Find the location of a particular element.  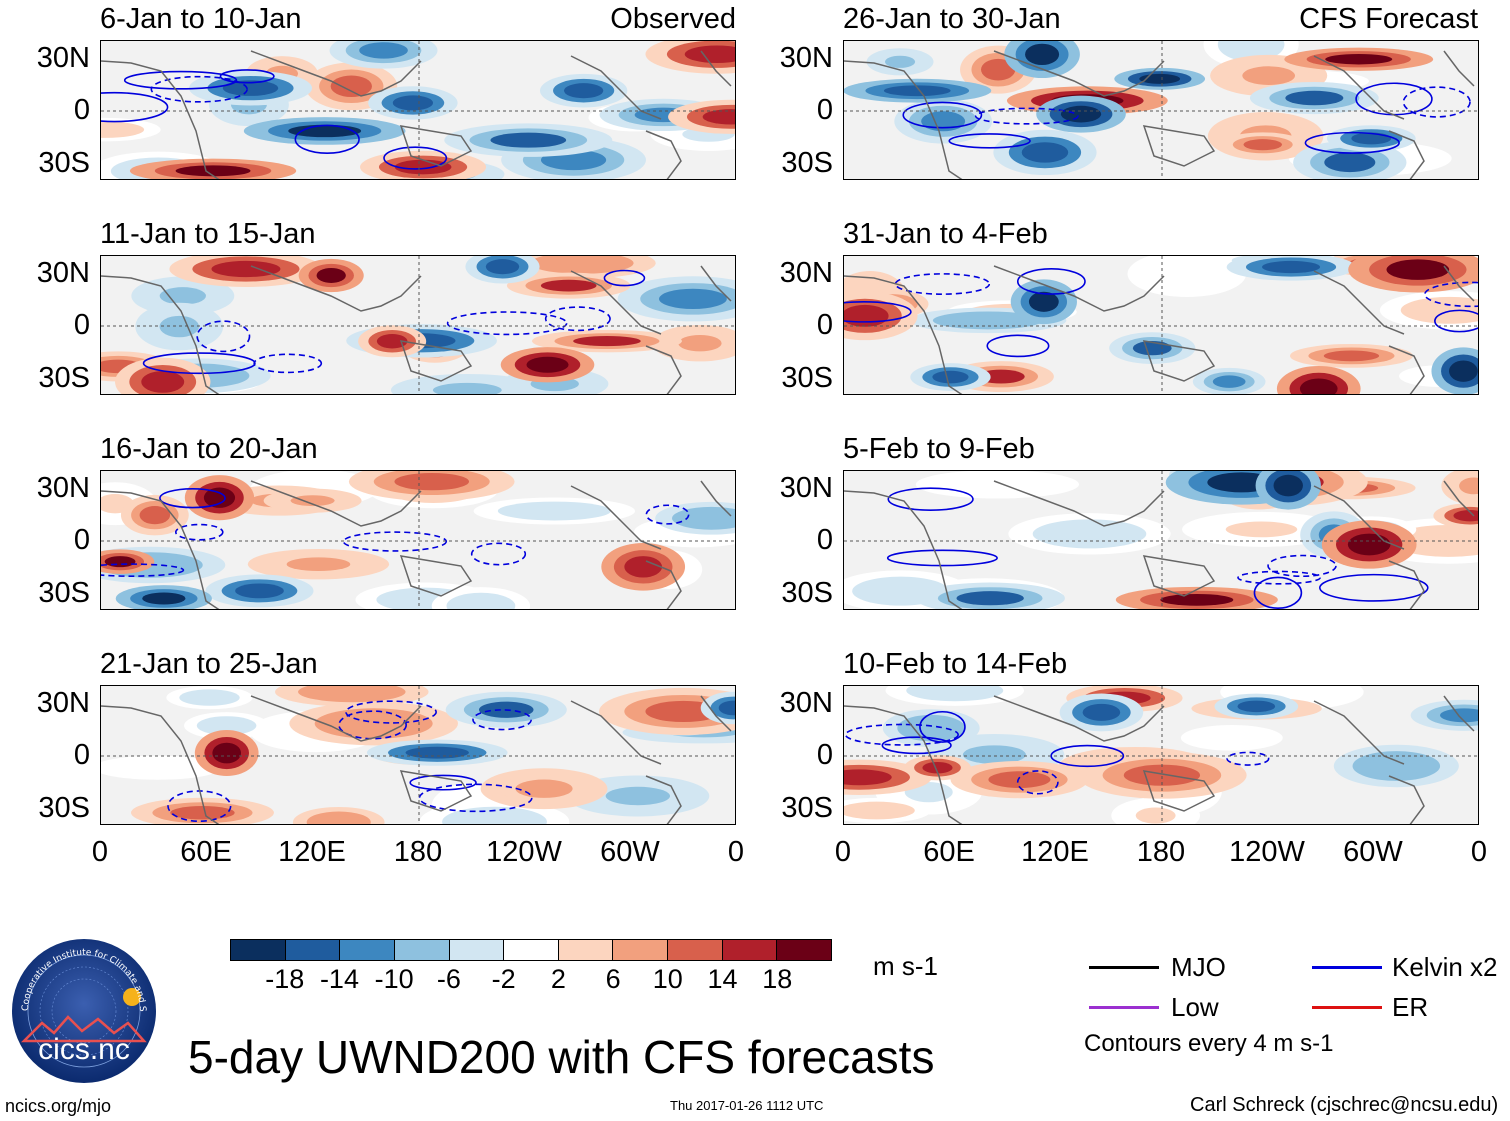

logo-text: cics.nc is located at coordinates (84, 1049).